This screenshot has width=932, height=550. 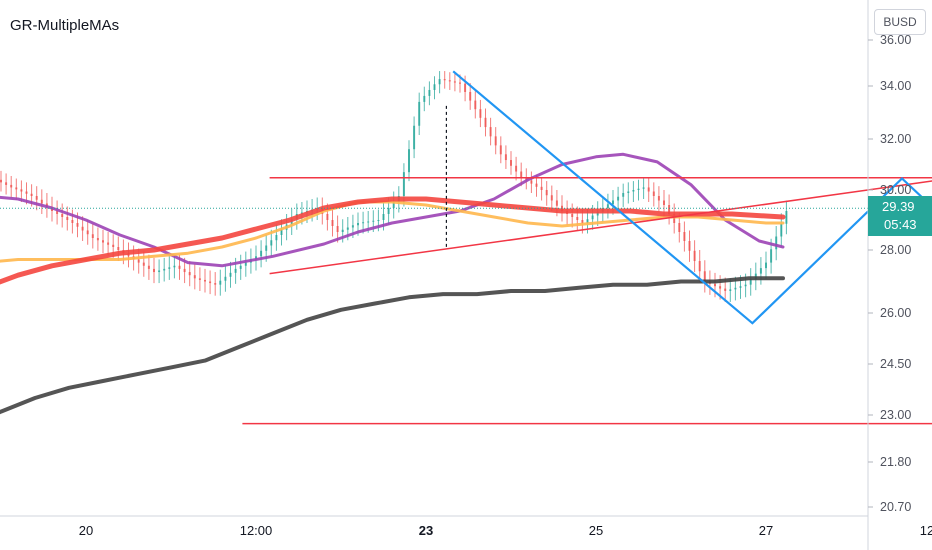 I want to click on currency-badge: BUSD, so click(x=900, y=22).